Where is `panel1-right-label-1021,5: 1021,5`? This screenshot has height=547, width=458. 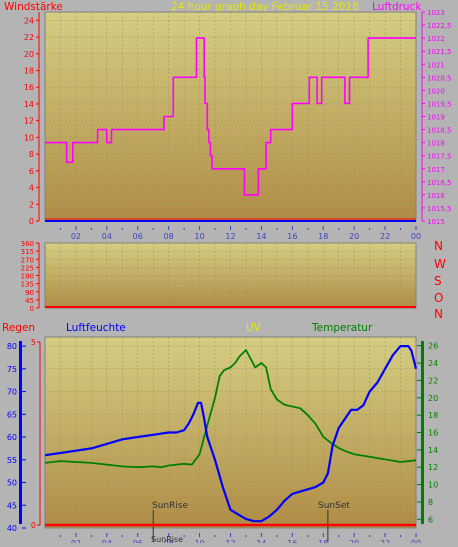 panel1-right-label-1021,5: 1021,5 is located at coordinates (439, 52).